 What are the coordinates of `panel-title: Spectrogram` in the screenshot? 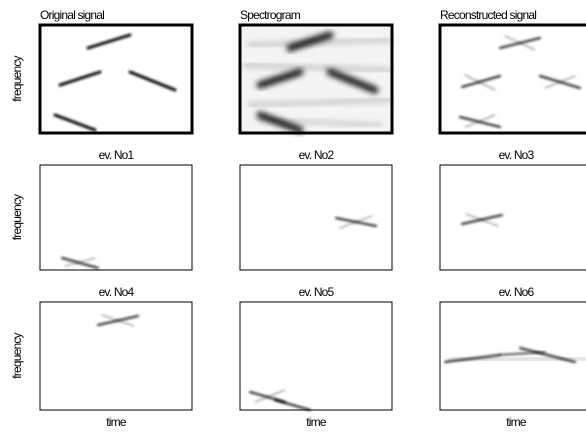 It's located at (270, 15).